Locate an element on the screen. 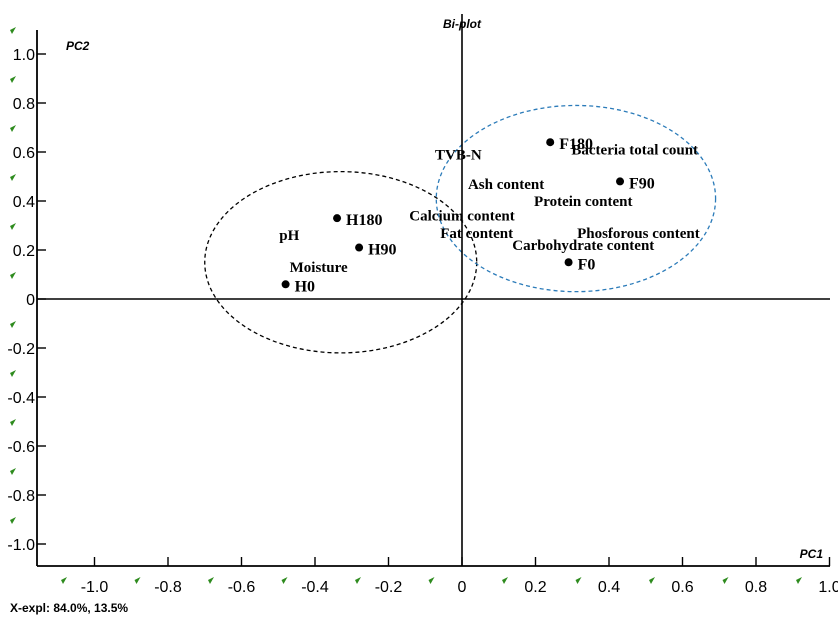  sample-label: F180 is located at coordinates (576, 144).